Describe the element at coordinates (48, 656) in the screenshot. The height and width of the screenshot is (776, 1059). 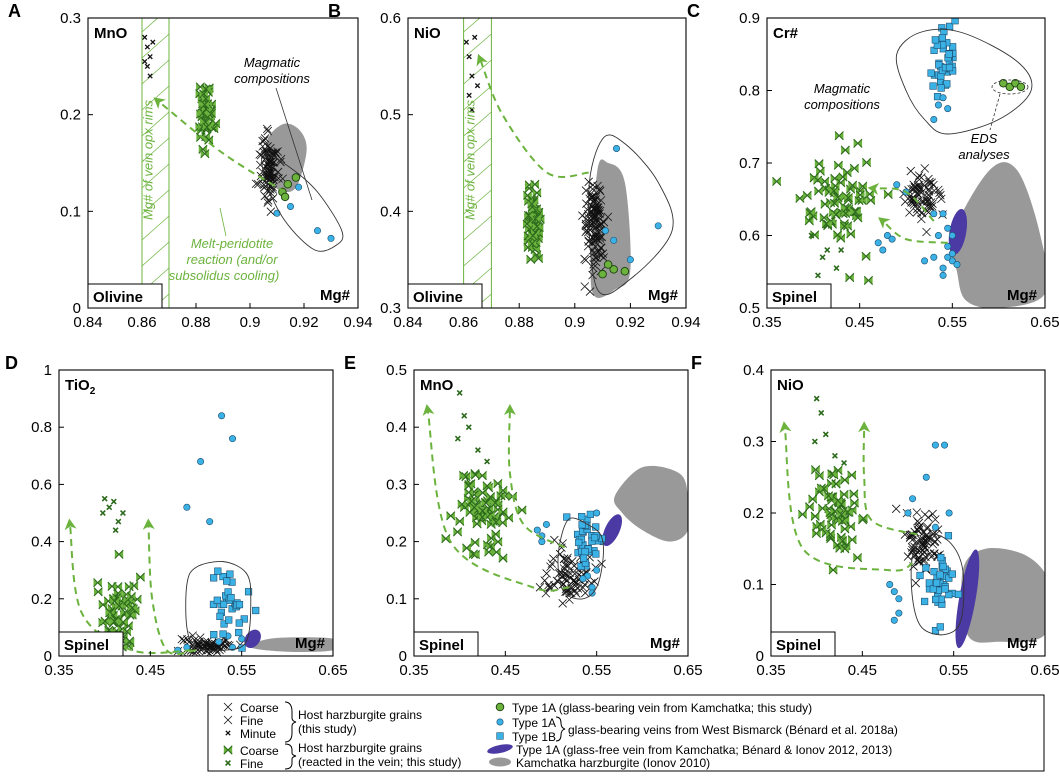
I see `y-tick-label: 0` at that location.